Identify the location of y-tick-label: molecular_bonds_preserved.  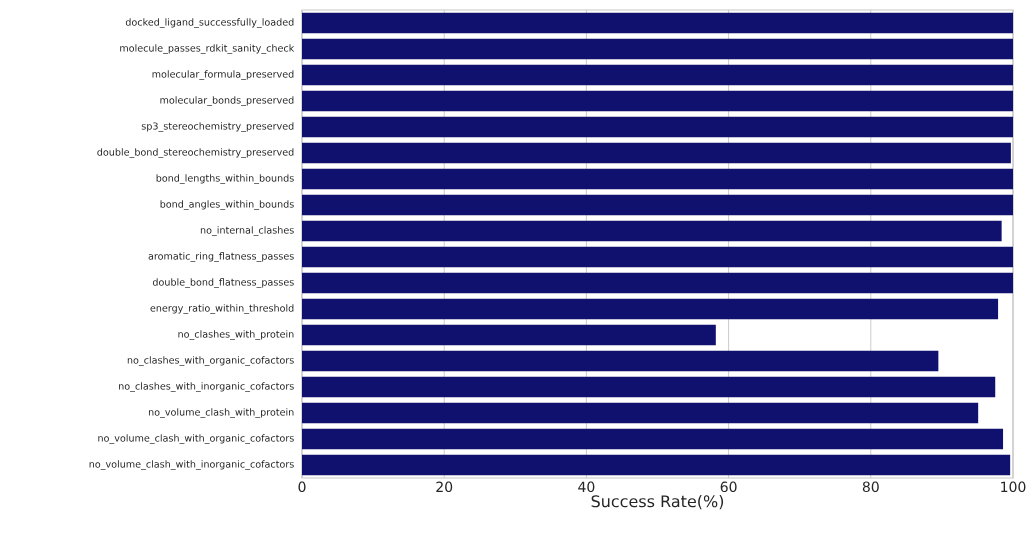
(227, 101).